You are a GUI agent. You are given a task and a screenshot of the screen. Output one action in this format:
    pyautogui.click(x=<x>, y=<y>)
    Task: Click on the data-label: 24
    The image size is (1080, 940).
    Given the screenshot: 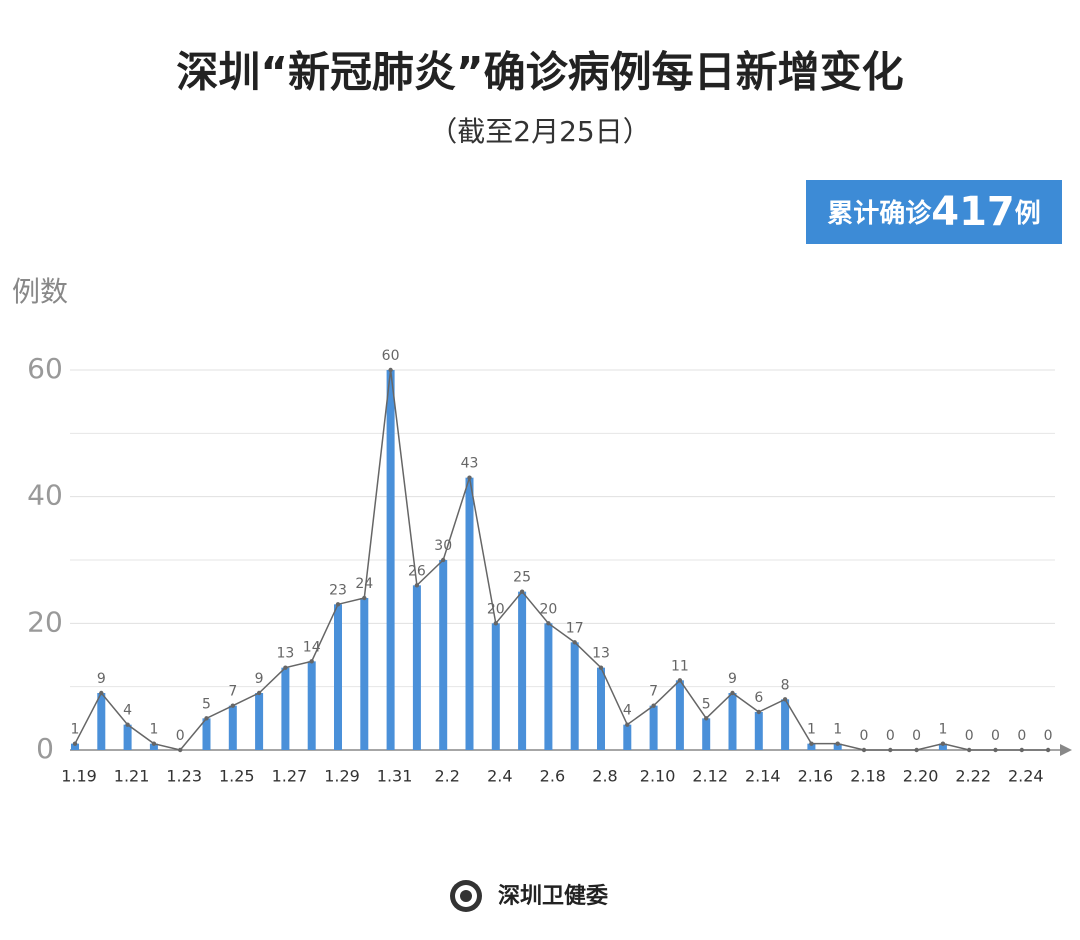 What is the action you would take?
    pyautogui.click(x=364, y=584)
    